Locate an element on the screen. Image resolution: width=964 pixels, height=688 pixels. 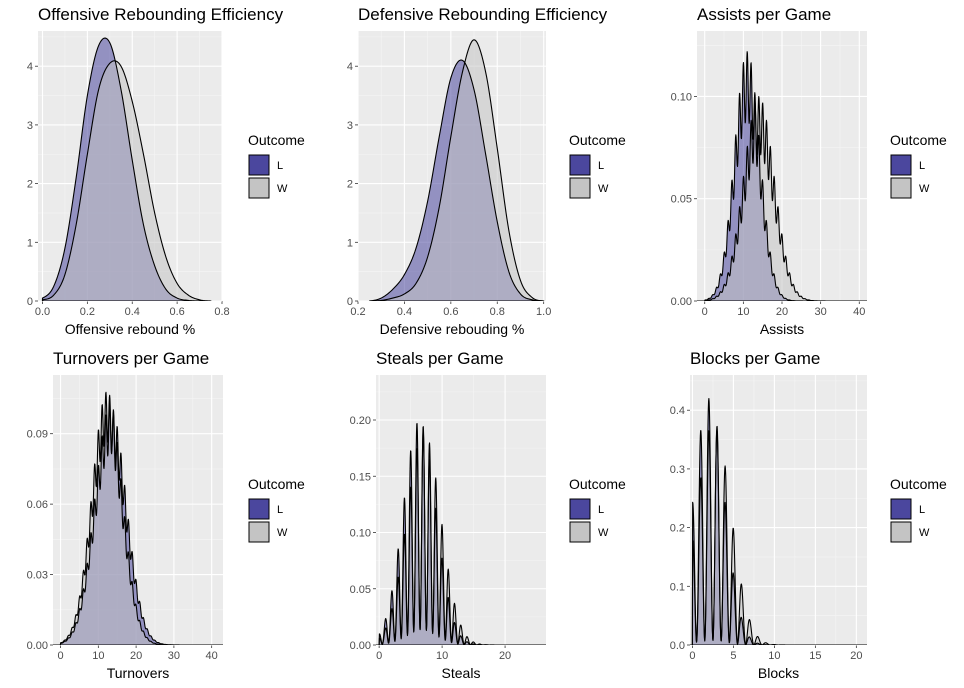
y-tick-label: 3 is located at coordinates (350, 126).